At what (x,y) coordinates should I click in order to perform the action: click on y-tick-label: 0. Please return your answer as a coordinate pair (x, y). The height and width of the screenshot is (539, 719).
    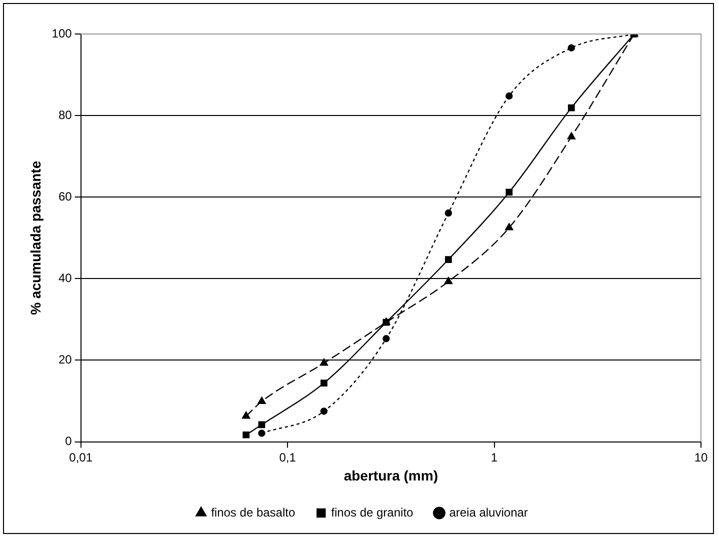
    Looking at the image, I should click on (68, 441).